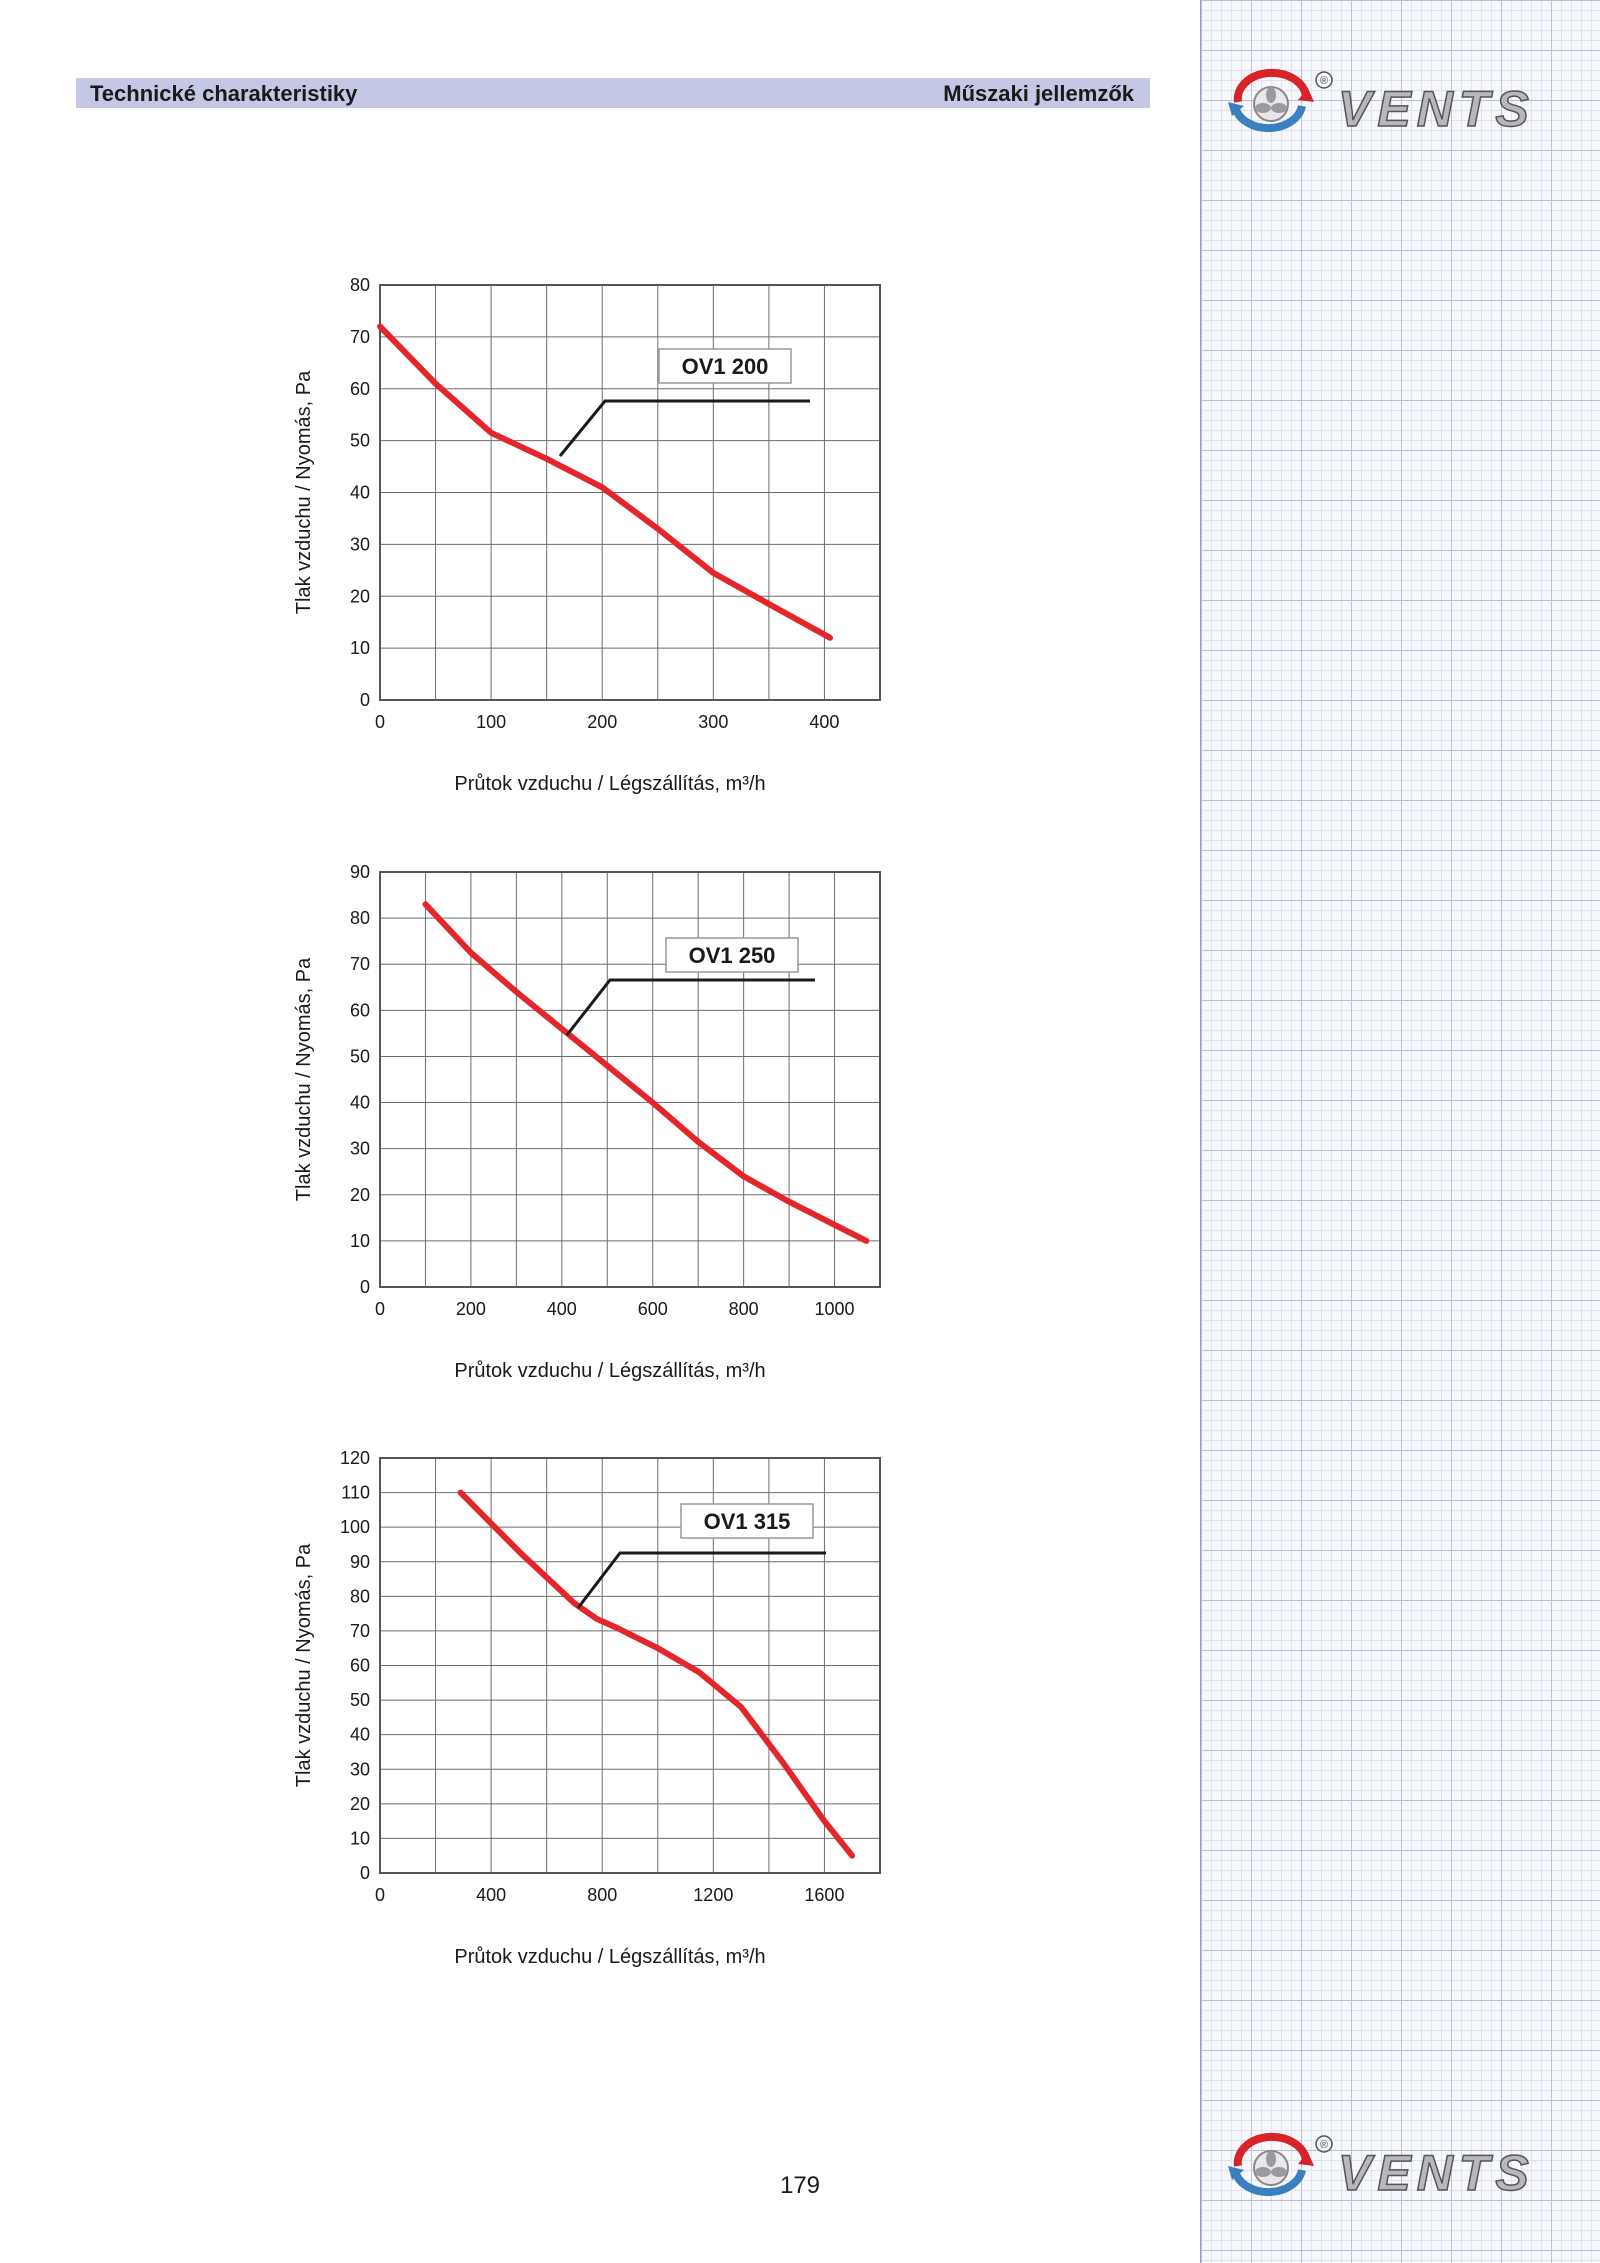 The width and height of the screenshot is (1600, 2263). Describe the element at coordinates (355, 1458) in the screenshot. I see `y-tick-label: 120` at that location.